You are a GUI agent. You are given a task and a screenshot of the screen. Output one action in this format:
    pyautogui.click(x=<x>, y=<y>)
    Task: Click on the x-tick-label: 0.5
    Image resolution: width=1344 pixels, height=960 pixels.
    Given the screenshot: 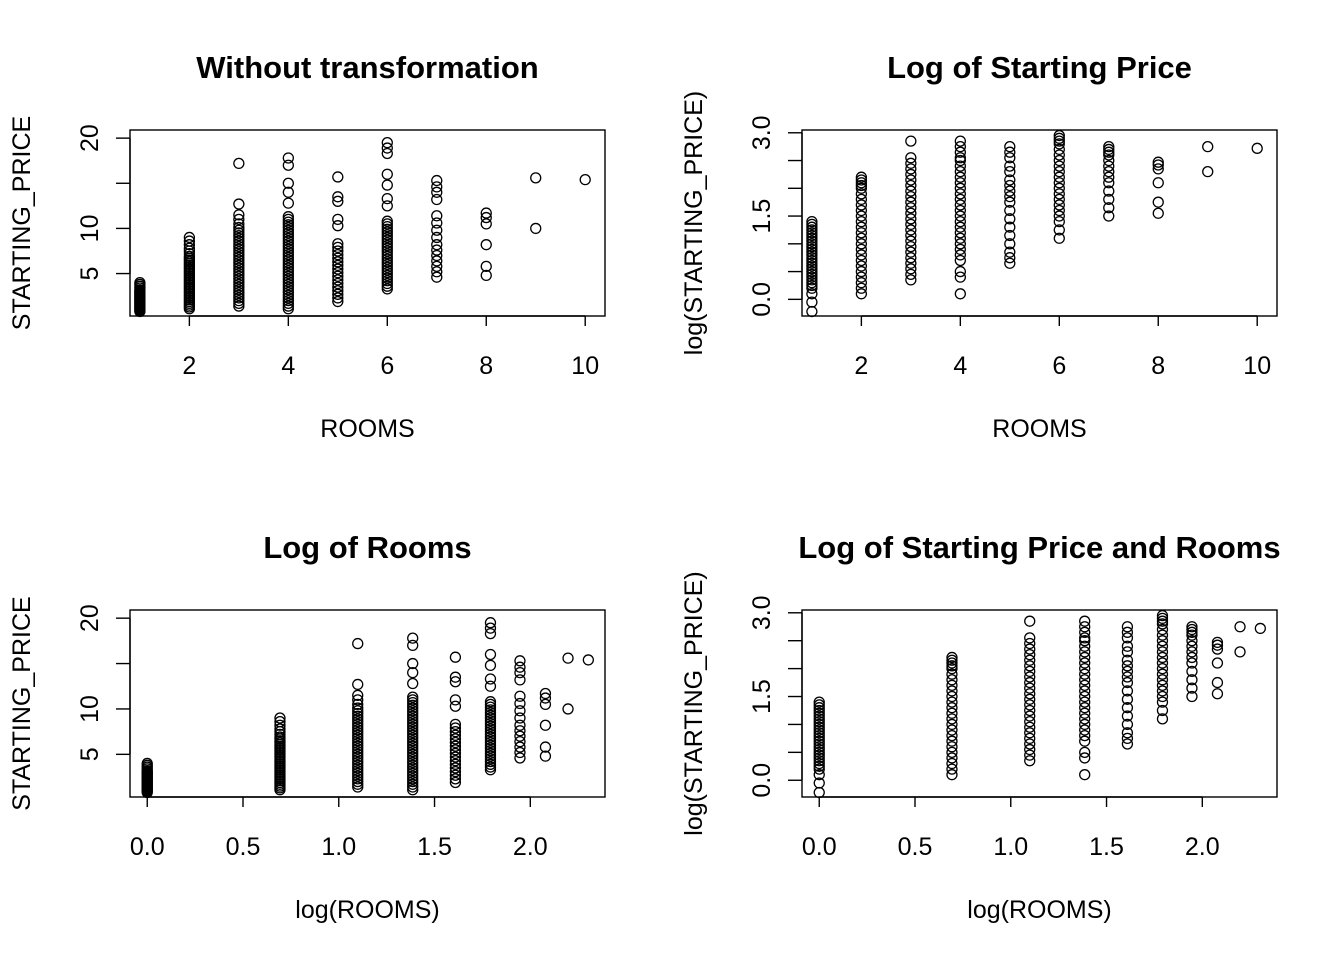 What is the action you would take?
    pyautogui.click(x=915, y=847)
    